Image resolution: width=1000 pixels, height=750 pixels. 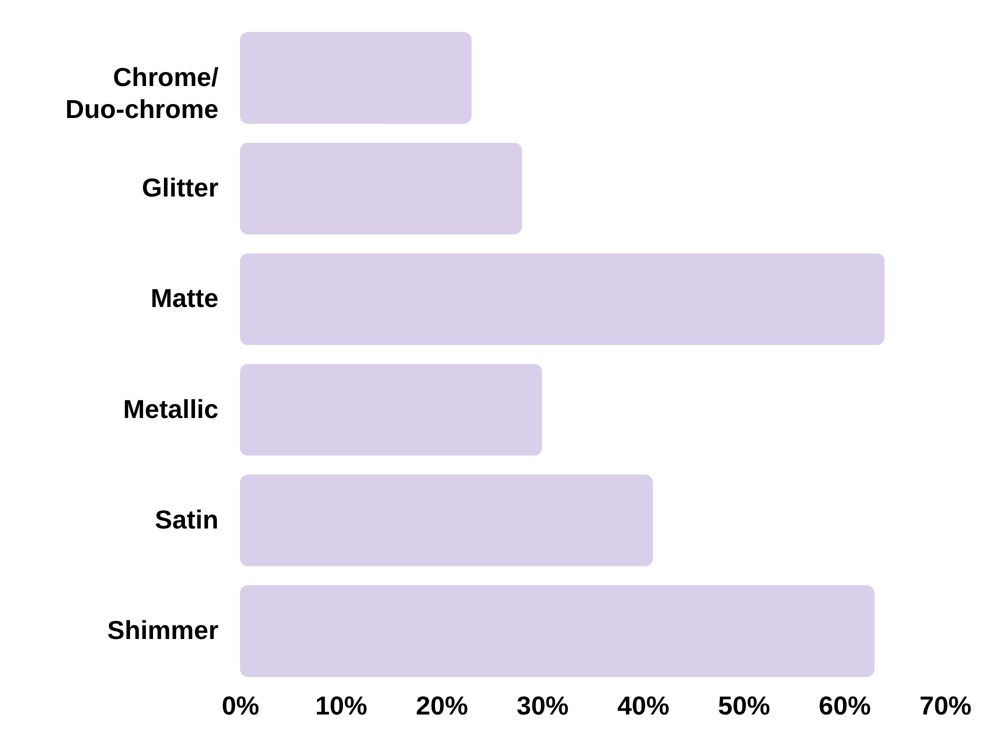 I want to click on y-tick-label: Chrome/ Duo-chrome, so click(x=141, y=93).